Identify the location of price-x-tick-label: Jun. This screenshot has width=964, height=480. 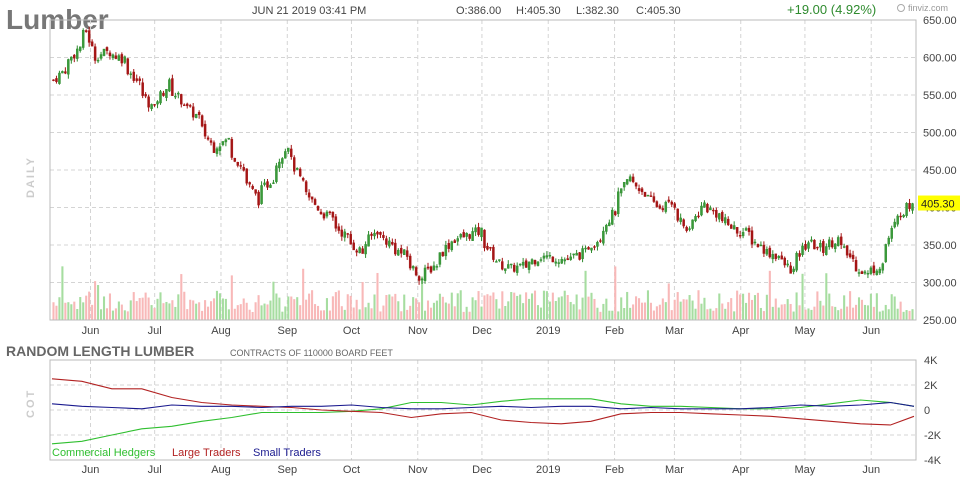
(91, 331).